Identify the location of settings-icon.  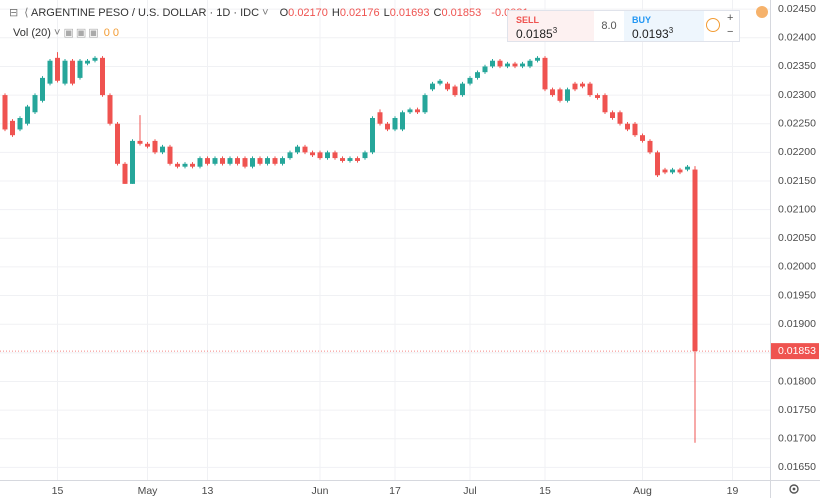
(794, 489).